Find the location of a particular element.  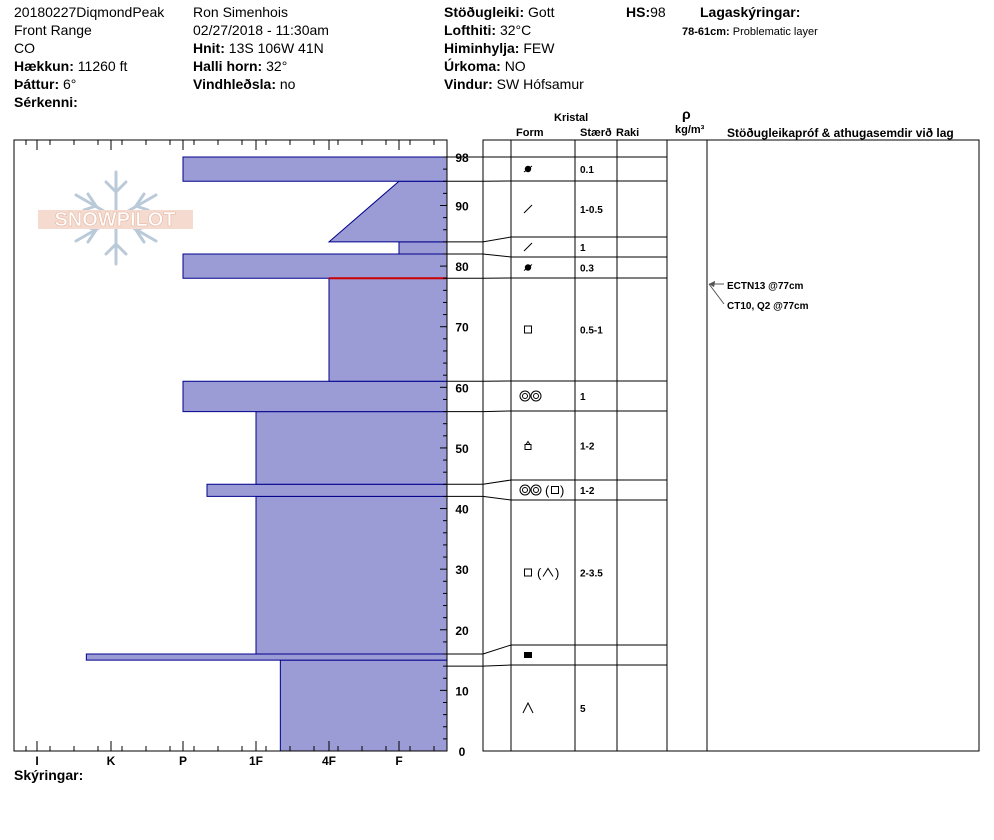

y-tick-label: 90 is located at coordinates (462, 206).